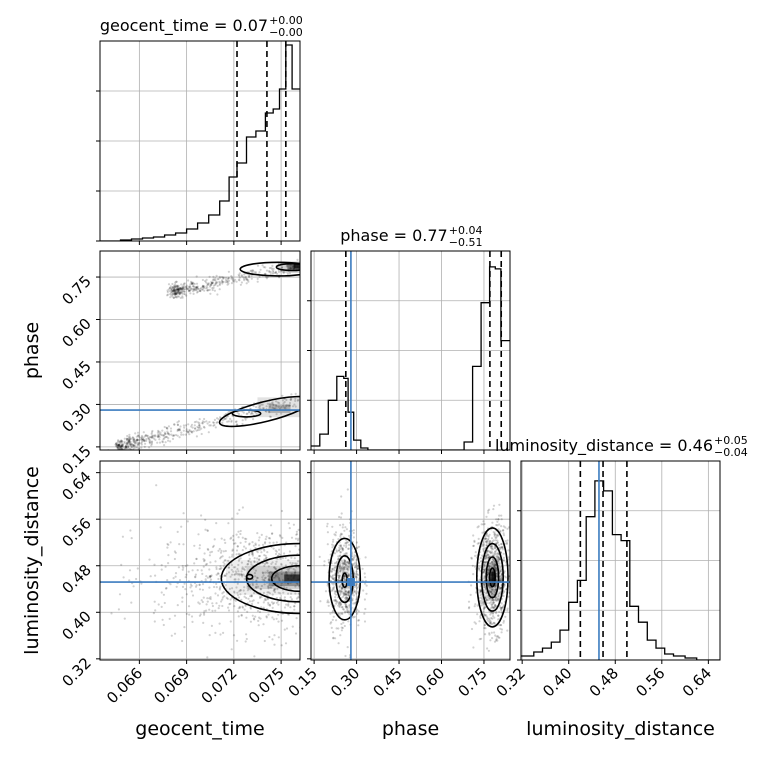  Describe the element at coordinates (292, 578) in the screenshot. I see `density-cell` at that location.